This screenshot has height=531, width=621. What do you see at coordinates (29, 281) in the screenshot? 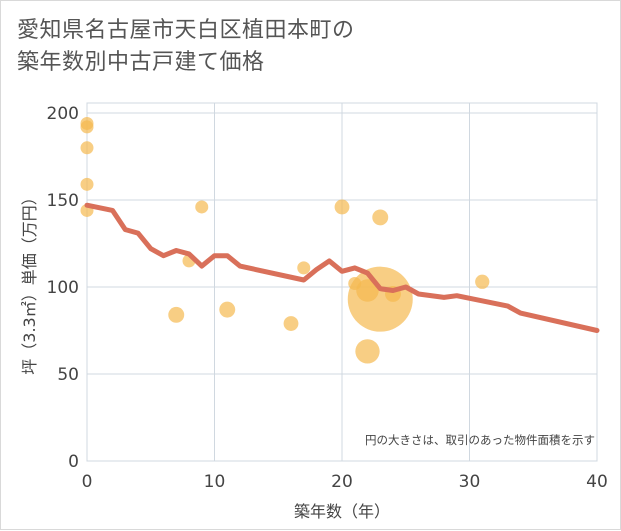
I see `y-axis-label: 坪（3.3㎡）単価（万円）` at bounding box center [29, 281].